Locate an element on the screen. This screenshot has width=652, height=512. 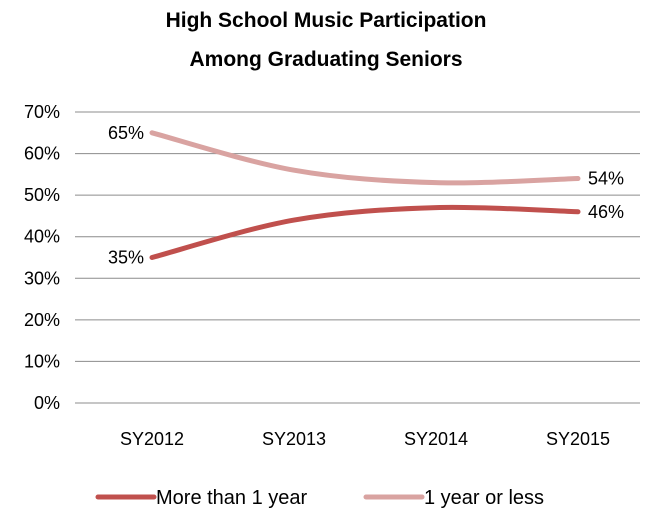
legend-label: More than 1 year is located at coordinates (232, 498).